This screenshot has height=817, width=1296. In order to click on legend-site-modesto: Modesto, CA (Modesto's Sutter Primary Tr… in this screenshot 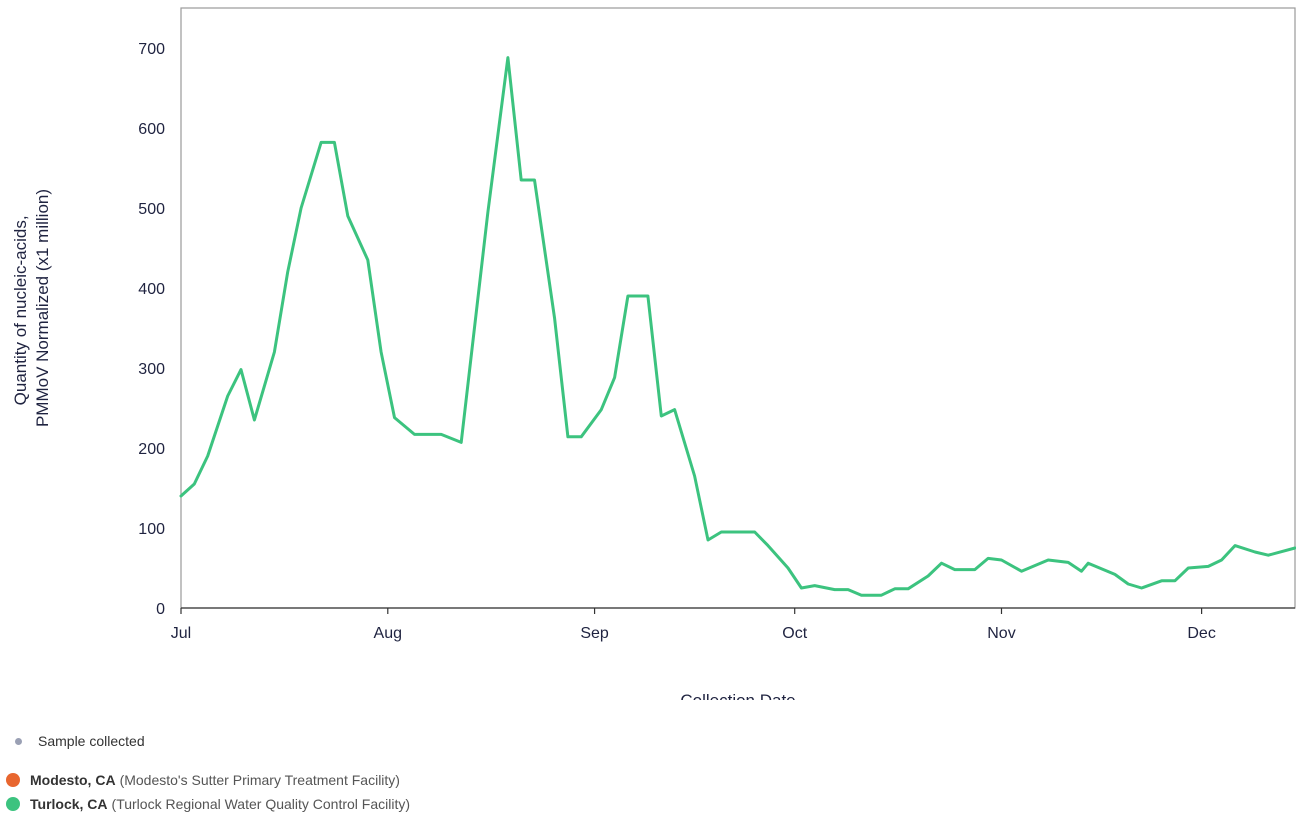, I will do `click(203, 780)`.